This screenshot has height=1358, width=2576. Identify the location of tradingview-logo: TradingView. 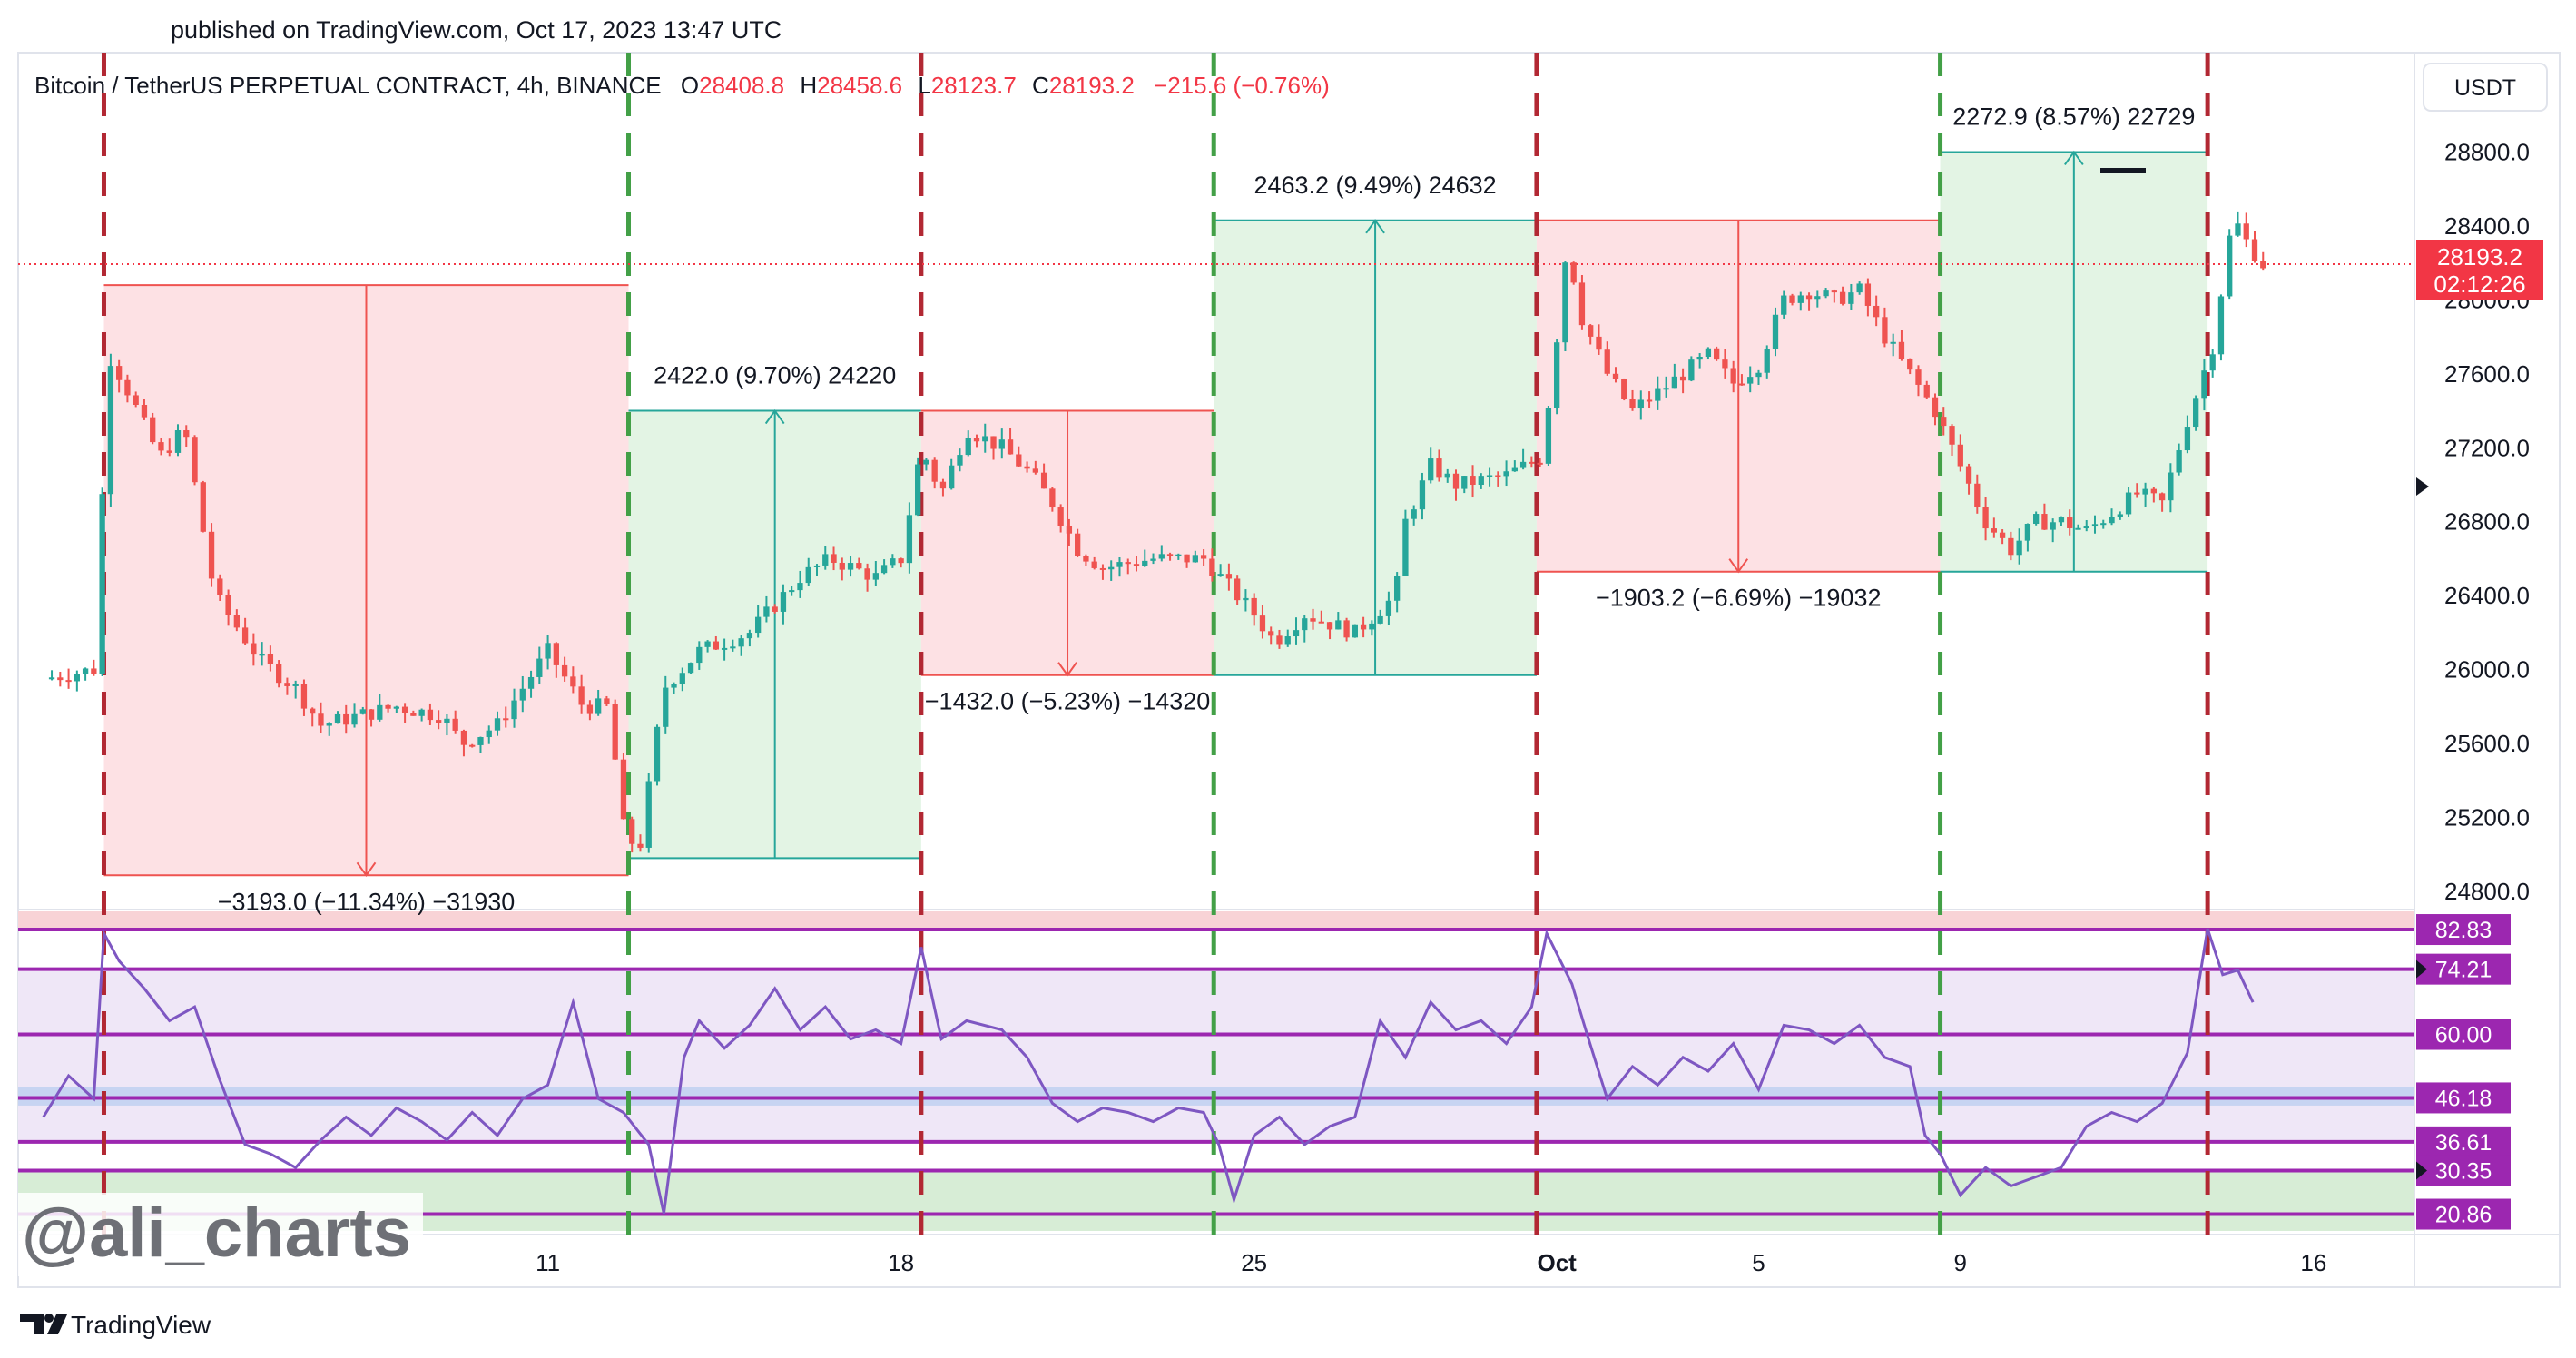
(115, 1325).